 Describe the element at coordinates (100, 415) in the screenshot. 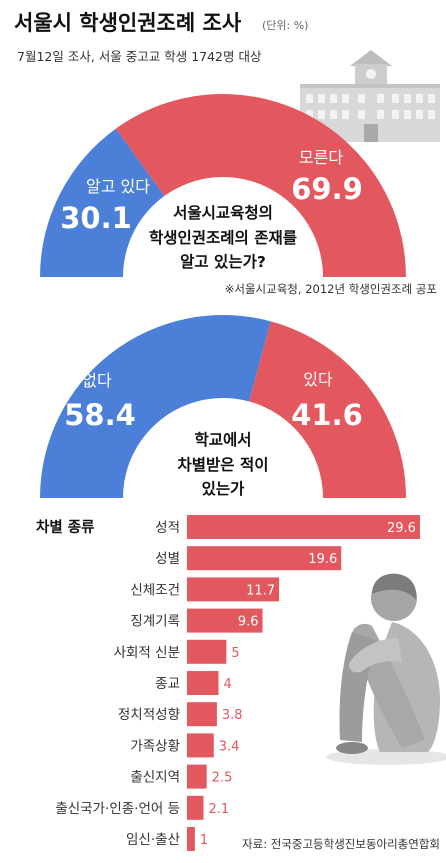

I see `slice-value-no: 58.4` at that location.